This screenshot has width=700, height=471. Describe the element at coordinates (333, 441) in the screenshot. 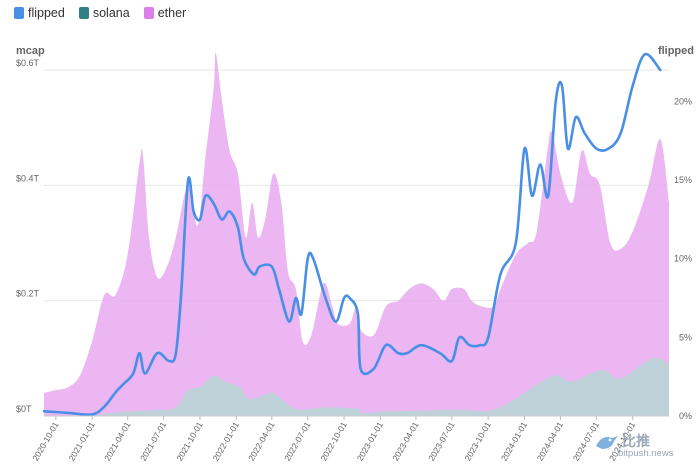

I see `x-tick-label: 2022-10-01` at that location.